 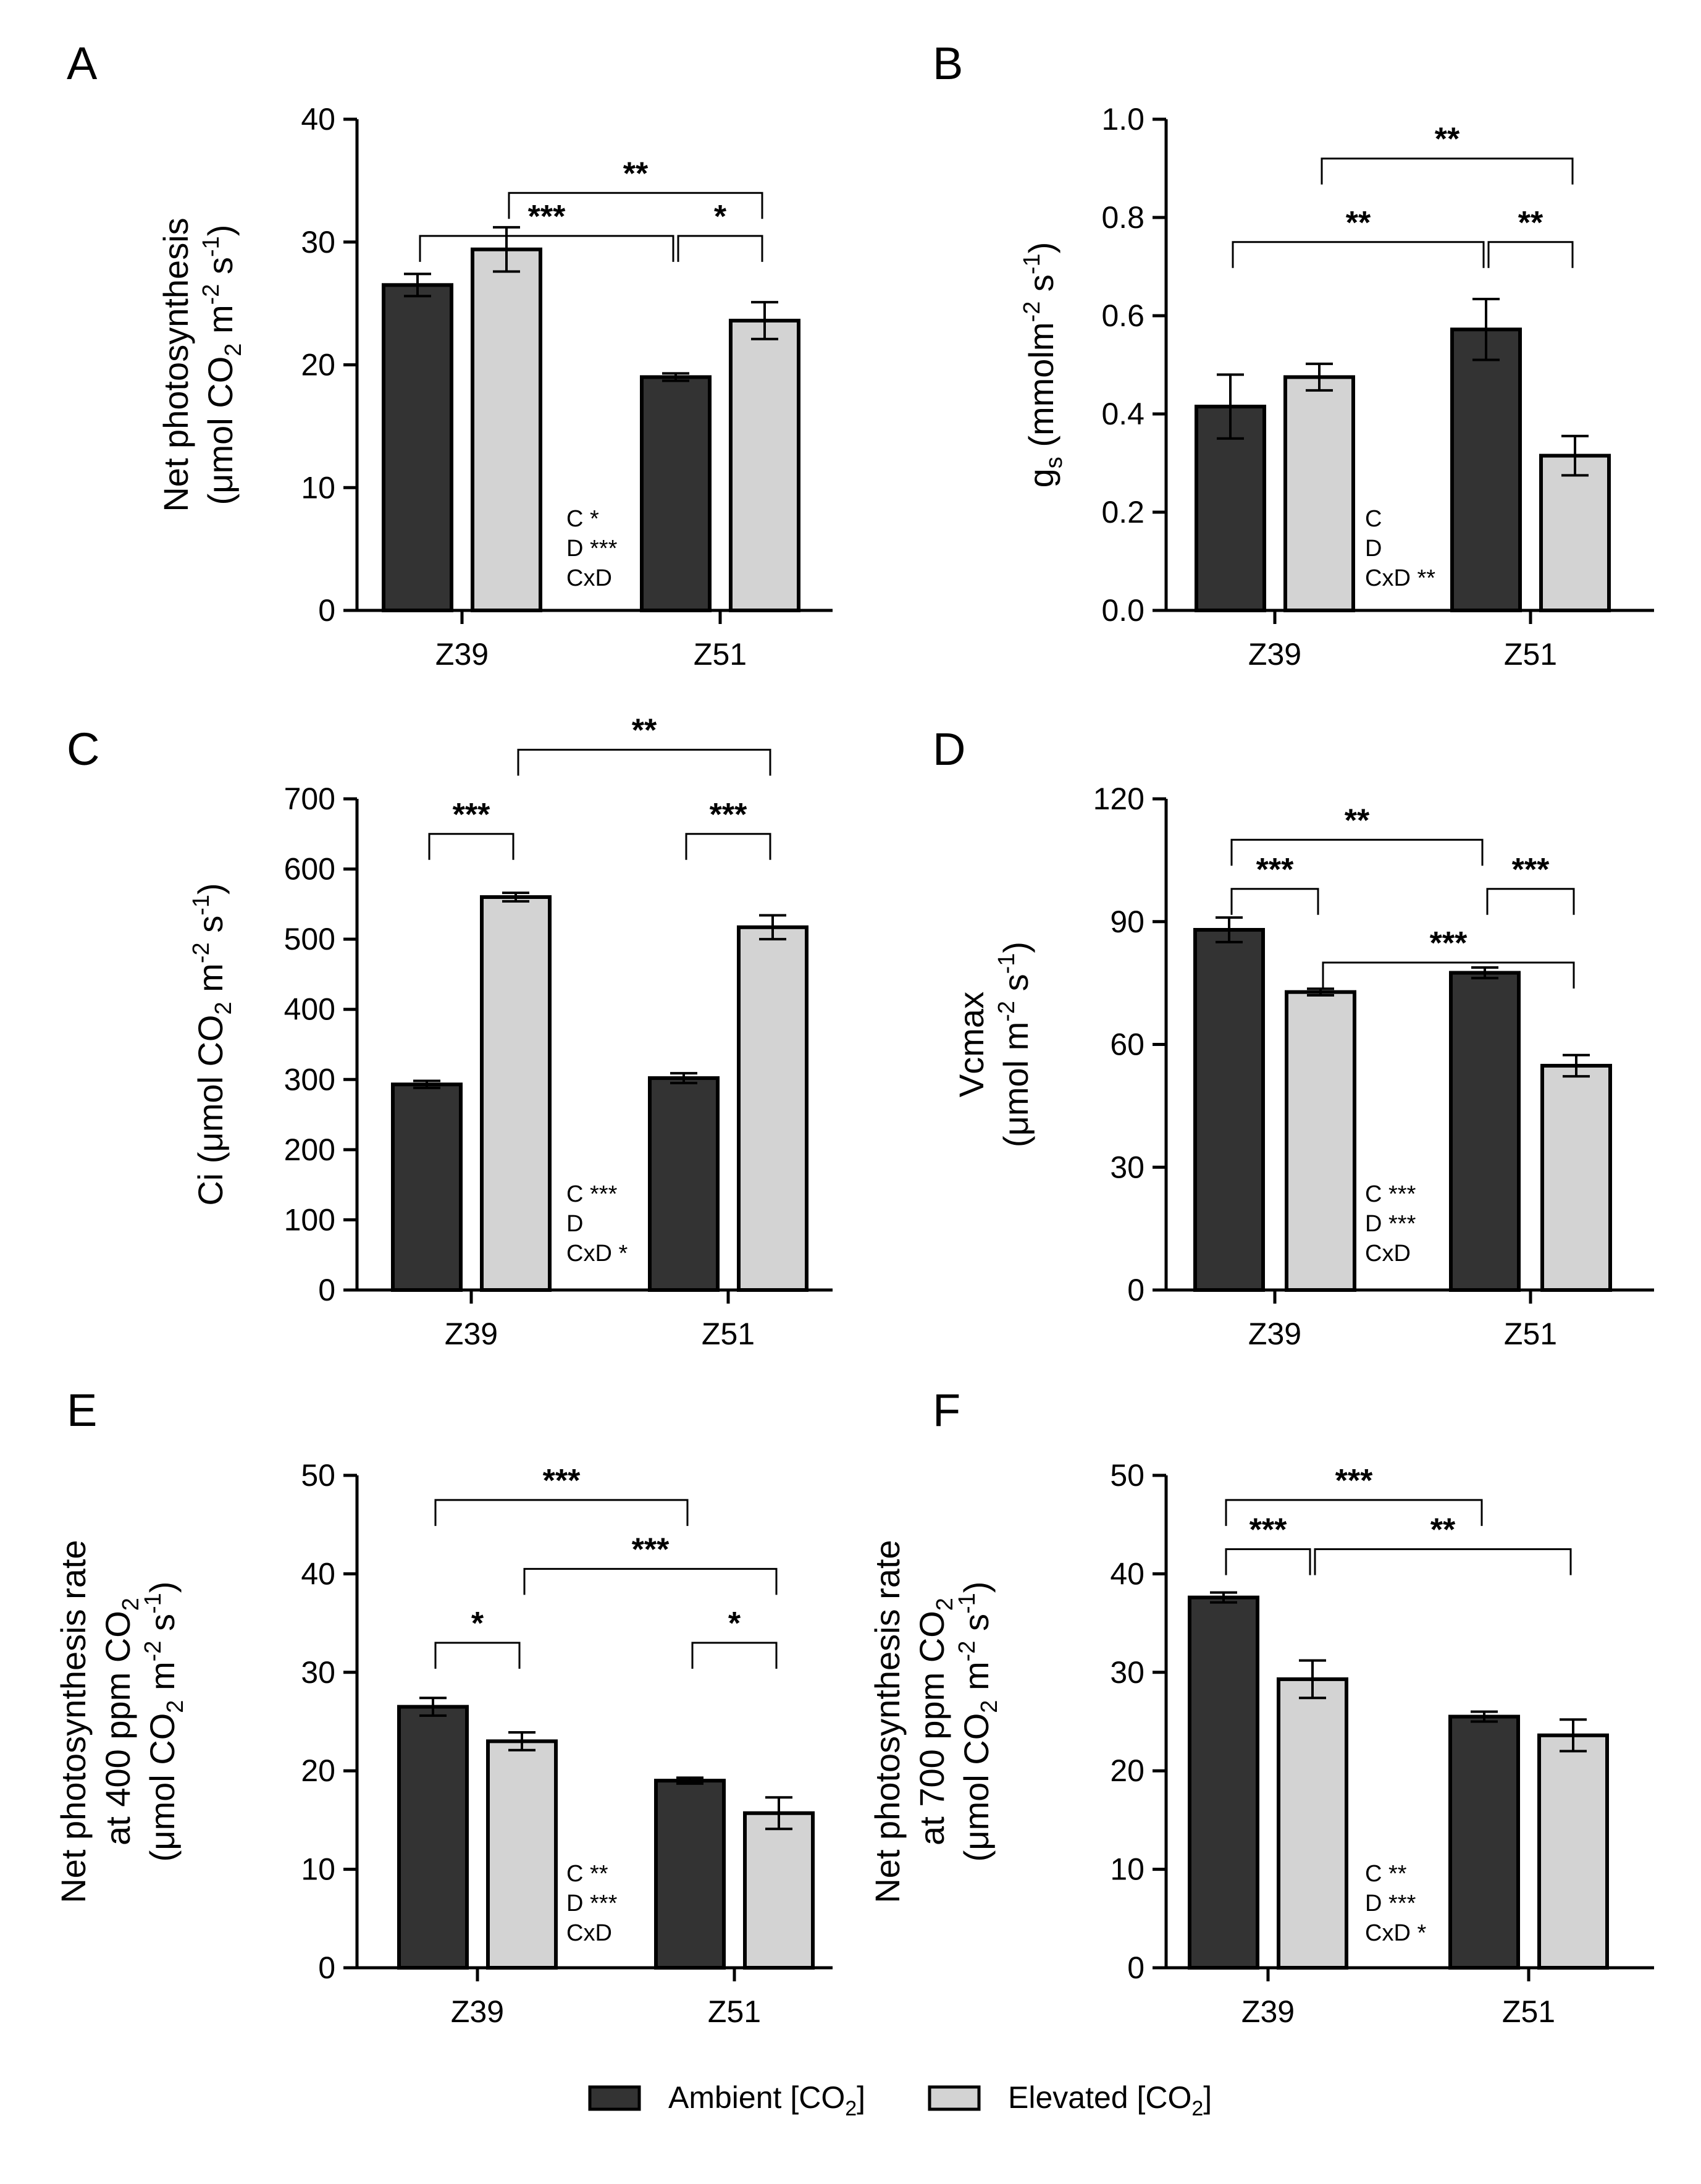 I want to click on panel-letter-f: F, so click(x=947, y=1410).